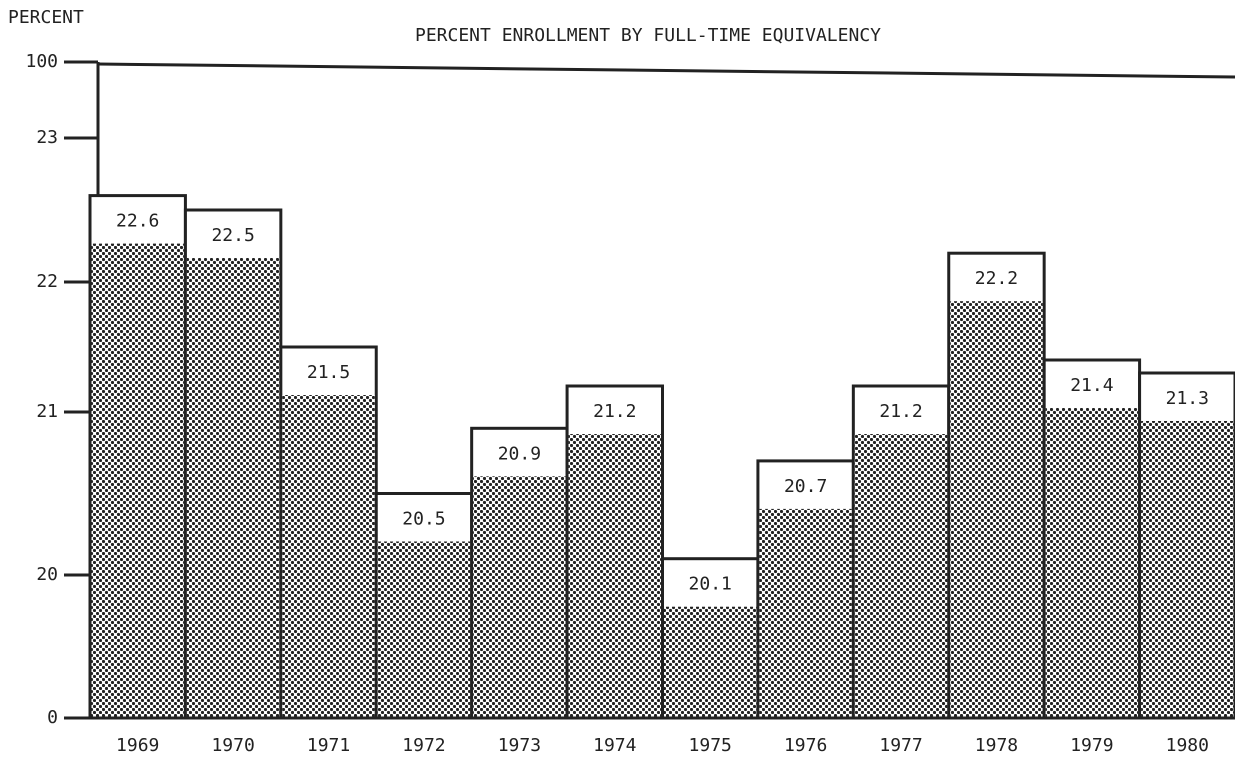  What do you see at coordinates (710, 745) in the screenshot?
I see `x-tick-label: 1975` at bounding box center [710, 745].